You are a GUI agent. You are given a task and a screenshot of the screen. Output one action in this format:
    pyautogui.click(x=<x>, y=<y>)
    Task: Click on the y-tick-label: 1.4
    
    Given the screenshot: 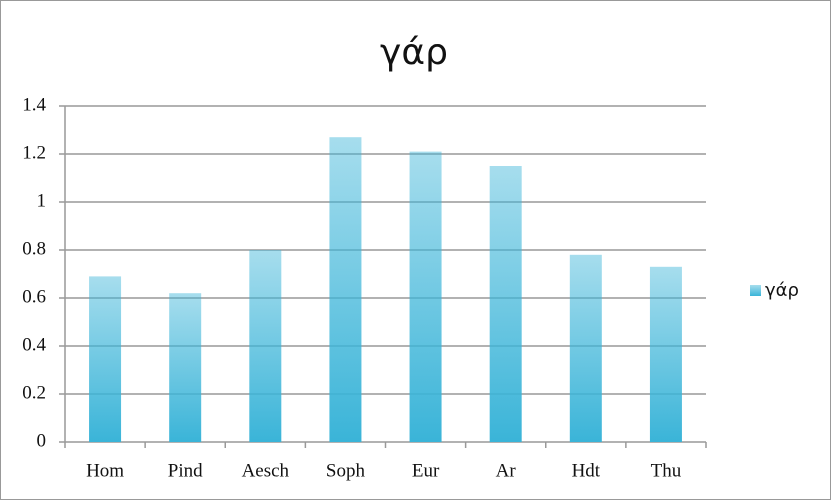 What is the action you would take?
    pyautogui.click(x=34, y=104)
    